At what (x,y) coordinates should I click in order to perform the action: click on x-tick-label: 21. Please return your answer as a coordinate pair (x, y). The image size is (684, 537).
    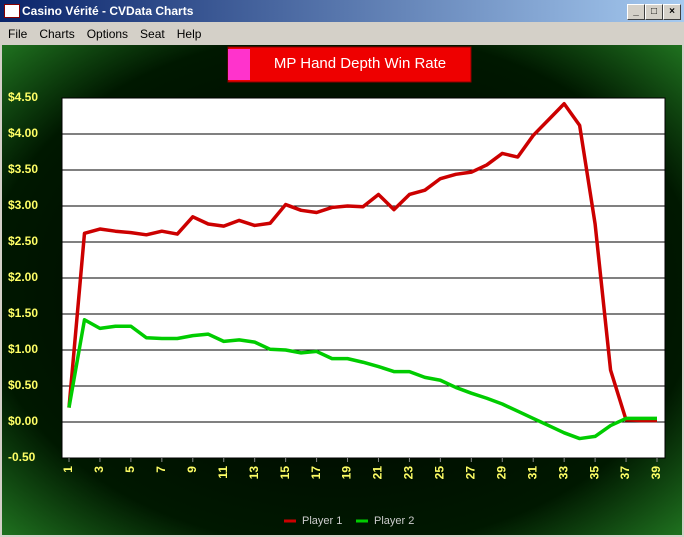
    Looking at the image, I should click on (378, 473).